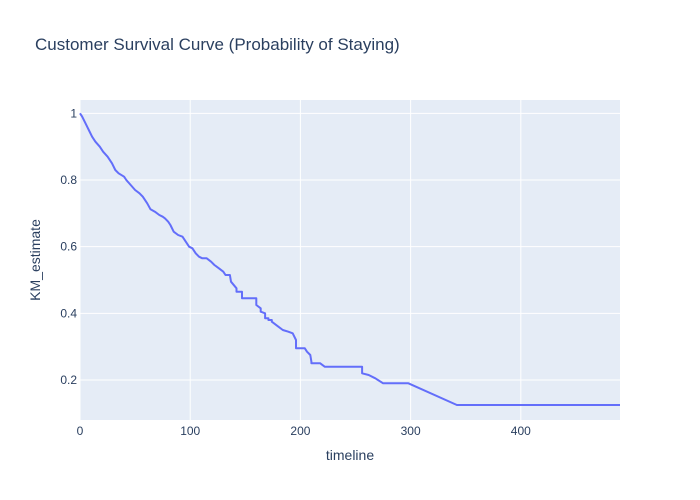 Image resolution: width=700 pixels, height=500 pixels. What do you see at coordinates (300, 431) in the screenshot?
I see `x-tick-label: 200` at bounding box center [300, 431].